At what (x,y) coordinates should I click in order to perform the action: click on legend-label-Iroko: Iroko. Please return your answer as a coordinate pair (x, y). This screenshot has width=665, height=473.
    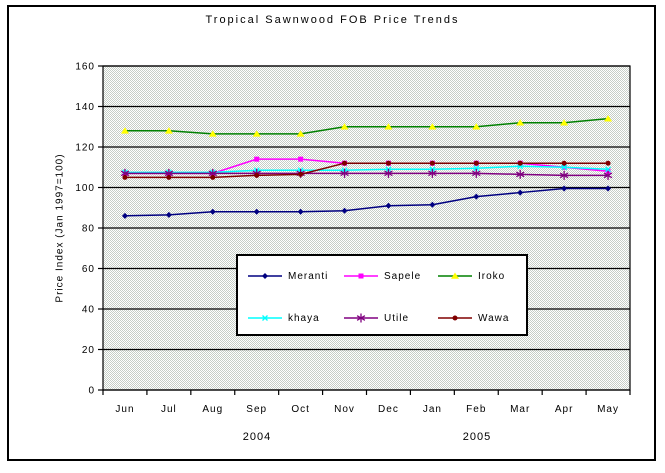
    Looking at the image, I should click on (492, 276).